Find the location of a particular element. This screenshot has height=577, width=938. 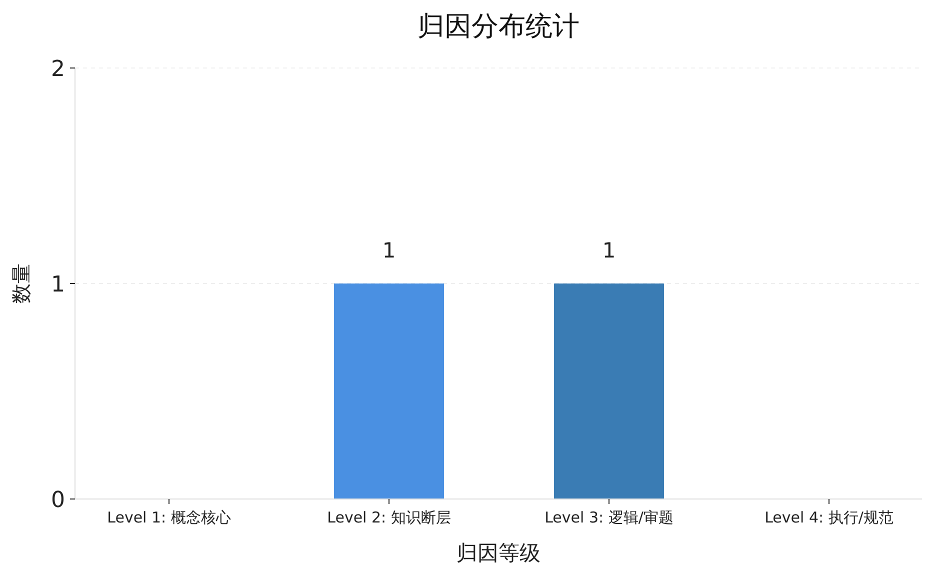

y-tick-label: 2 is located at coordinates (58, 69).